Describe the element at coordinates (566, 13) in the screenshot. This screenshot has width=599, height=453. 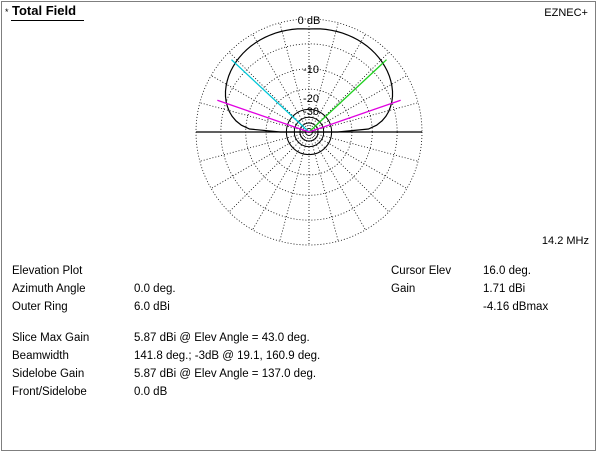
I see `brand-label: EZNEC+` at that location.